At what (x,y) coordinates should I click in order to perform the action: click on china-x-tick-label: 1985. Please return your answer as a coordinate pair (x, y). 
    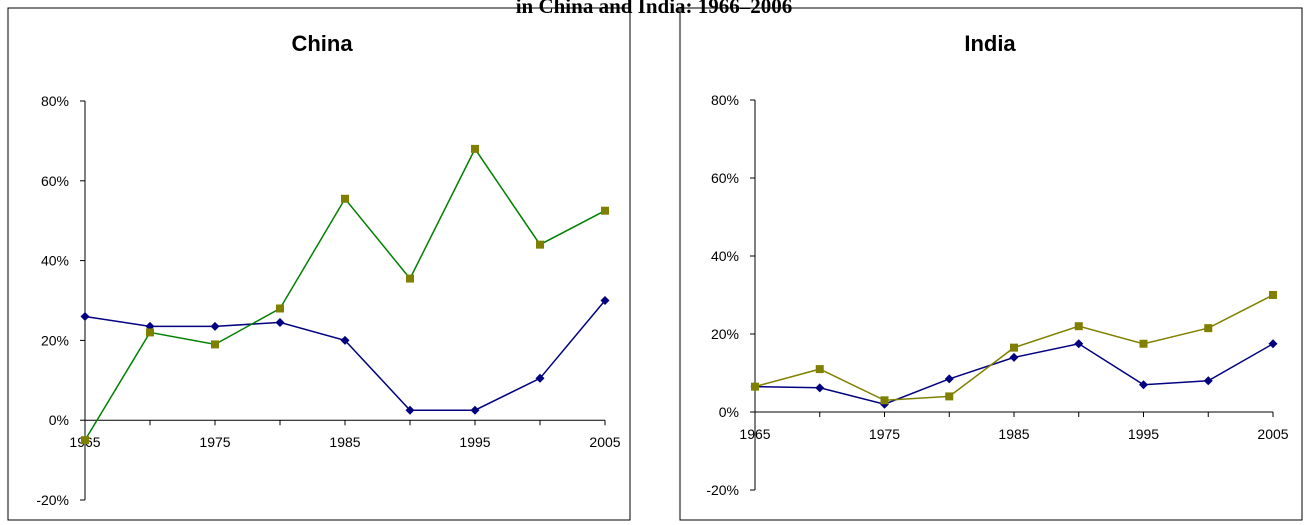
    Looking at the image, I should click on (344, 442).